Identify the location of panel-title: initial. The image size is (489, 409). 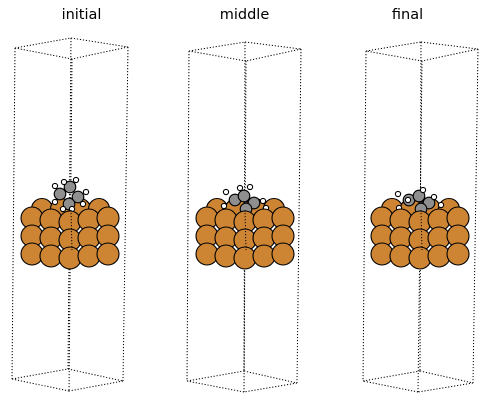
(81, 15).